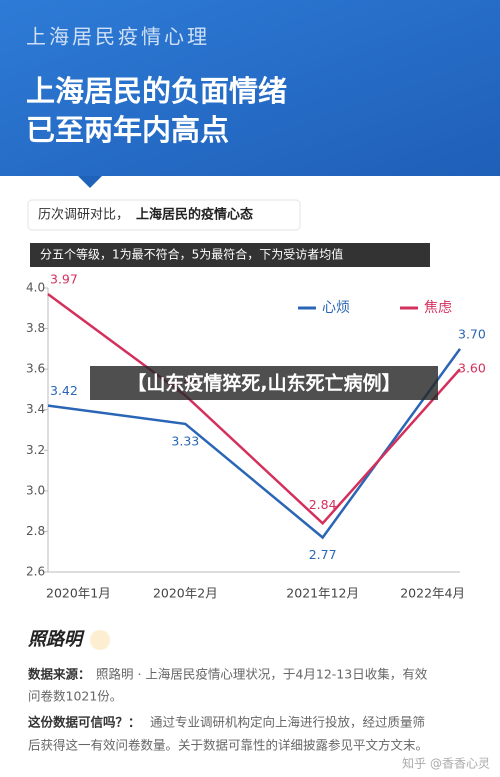 This screenshot has height=777, width=500. I want to click on title-line: 已至两年内高点, so click(127, 130).